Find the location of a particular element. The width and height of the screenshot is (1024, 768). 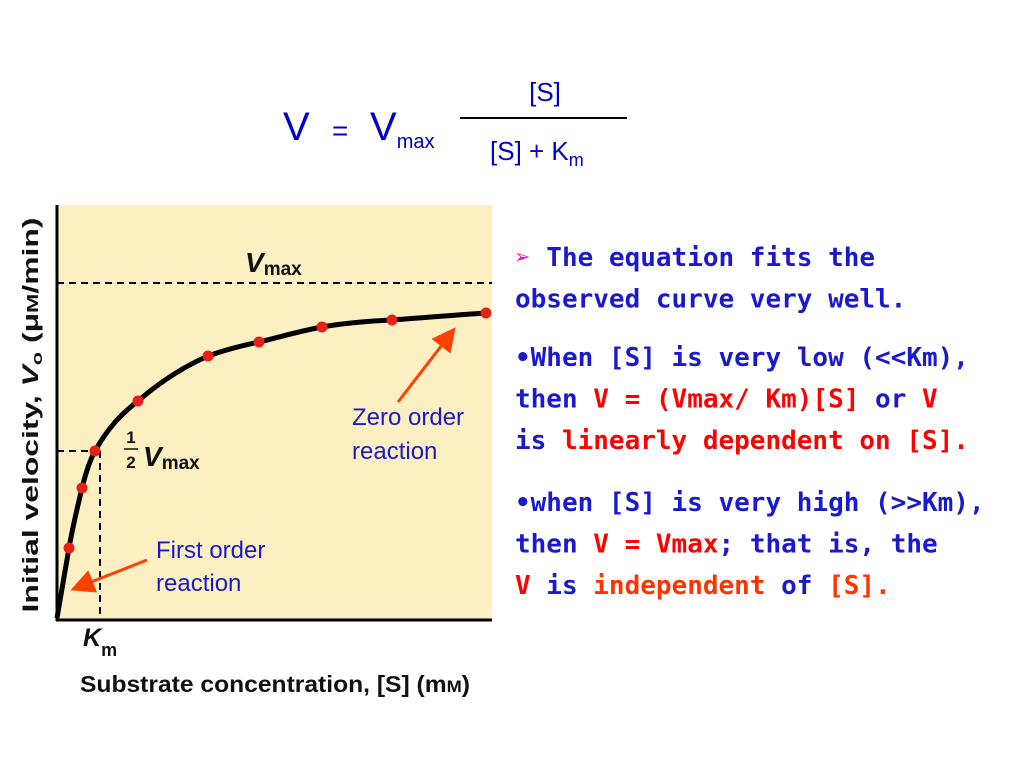

y-label-part: o is located at coordinates (37, 358).